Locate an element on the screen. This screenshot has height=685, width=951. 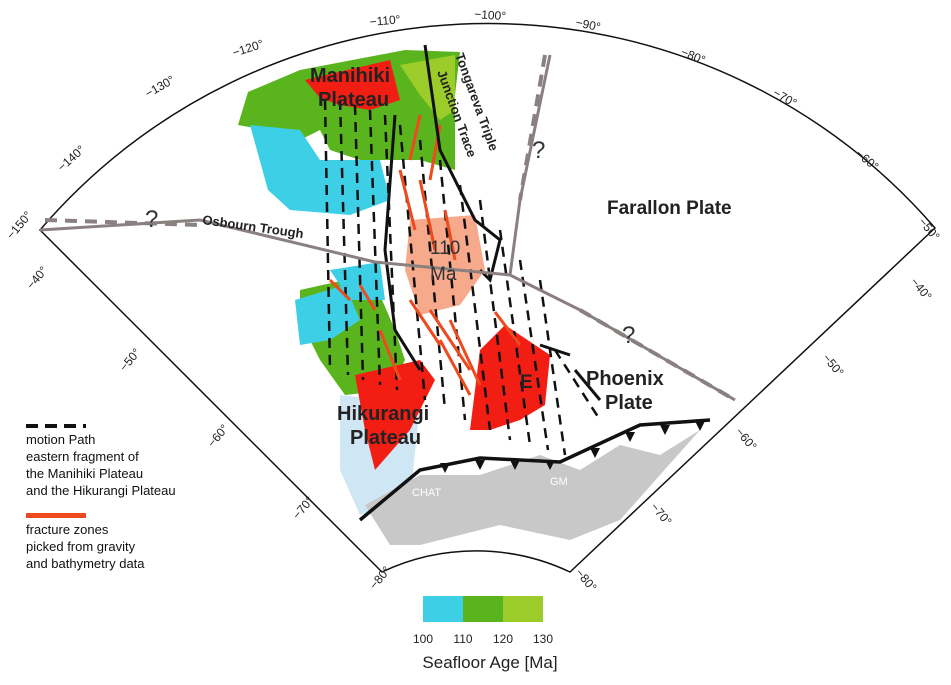
age-110-label: 110 is located at coordinates (445, 248).